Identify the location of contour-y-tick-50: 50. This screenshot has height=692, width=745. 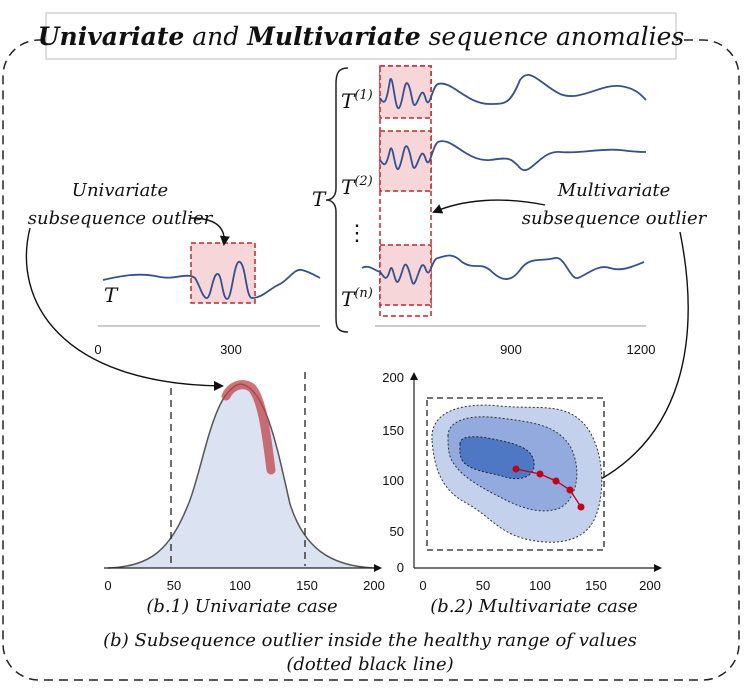
(397, 531).